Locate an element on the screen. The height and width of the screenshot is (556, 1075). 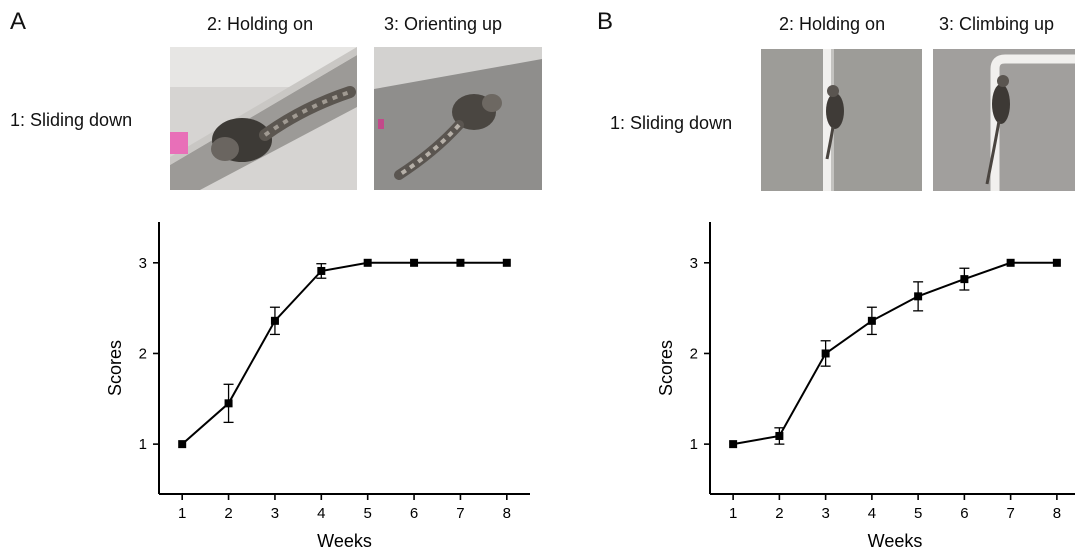
chart-b-y-tick-label: 1 is located at coordinates (694, 444).